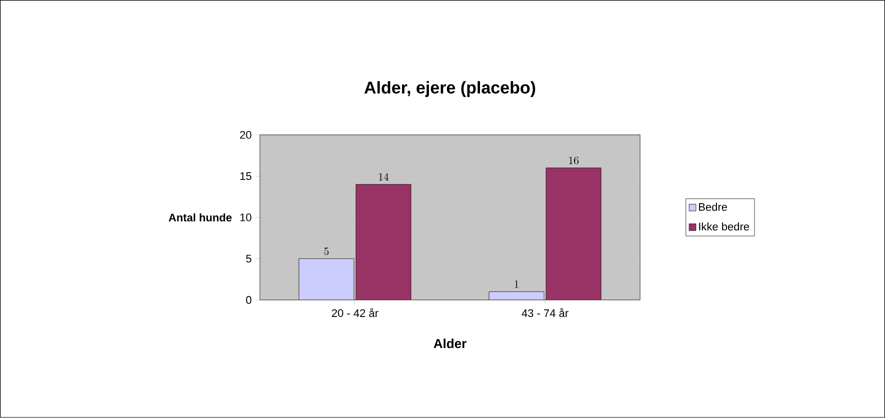 Image resolution: width=885 pixels, height=418 pixels. What do you see at coordinates (326, 252) in the screenshot?
I see `data-label: 5` at bounding box center [326, 252].